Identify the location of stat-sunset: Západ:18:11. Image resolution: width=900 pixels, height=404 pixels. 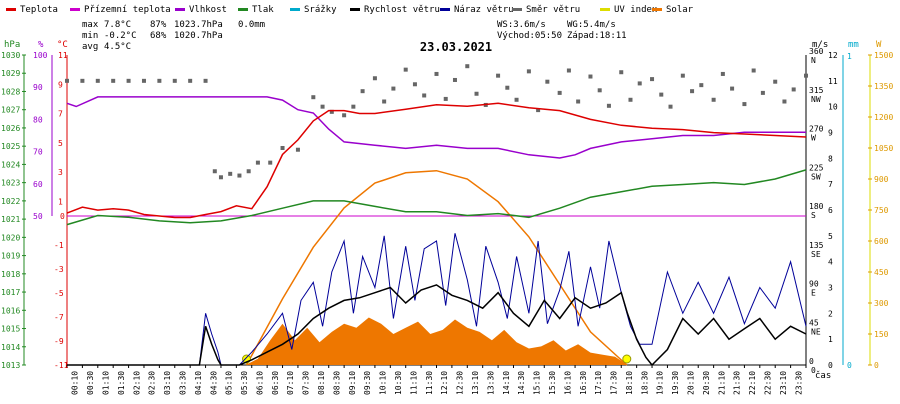
(597, 36).